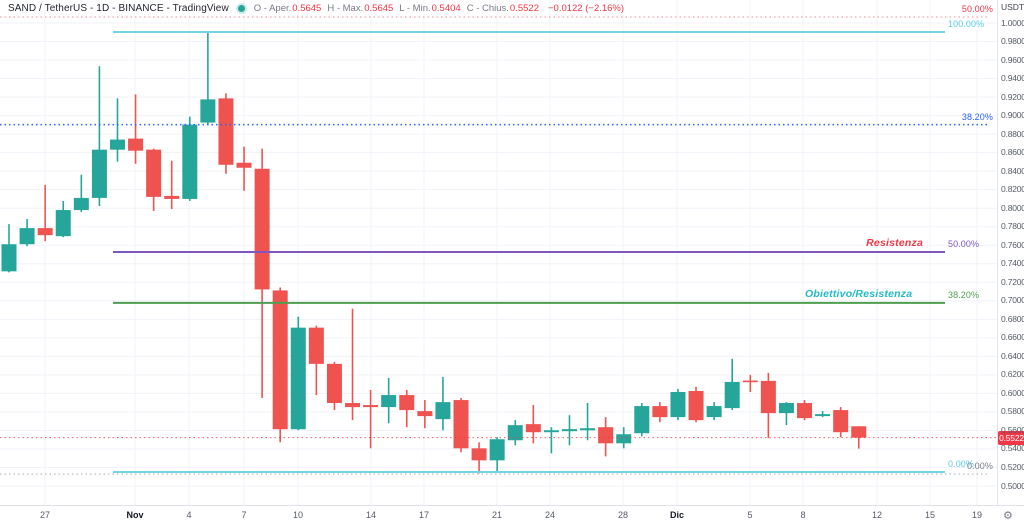 The width and height of the screenshot is (1024, 525). What do you see at coordinates (1011, 437) in the screenshot?
I see `last-price-badge: 0.5522` at bounding box center [1011, 437].